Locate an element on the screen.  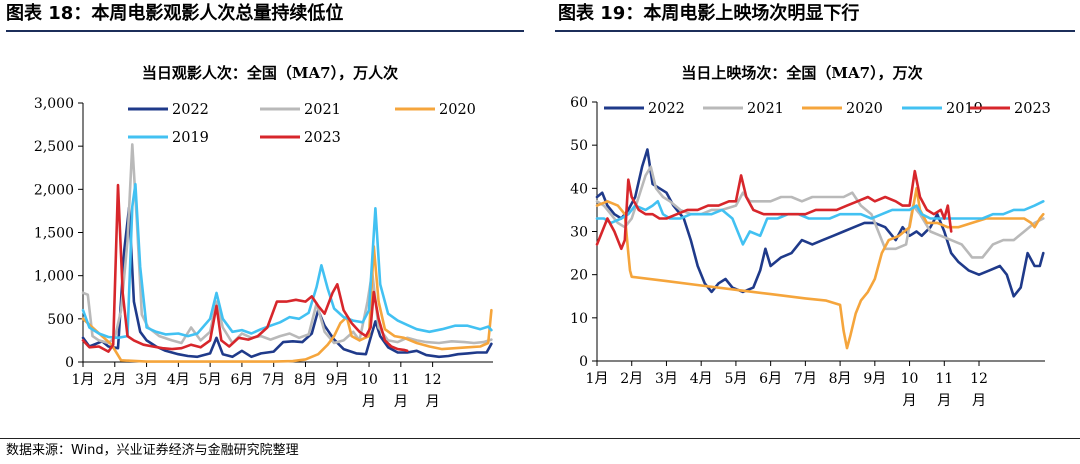
title-divider-left is located at coordinates (265, 31).